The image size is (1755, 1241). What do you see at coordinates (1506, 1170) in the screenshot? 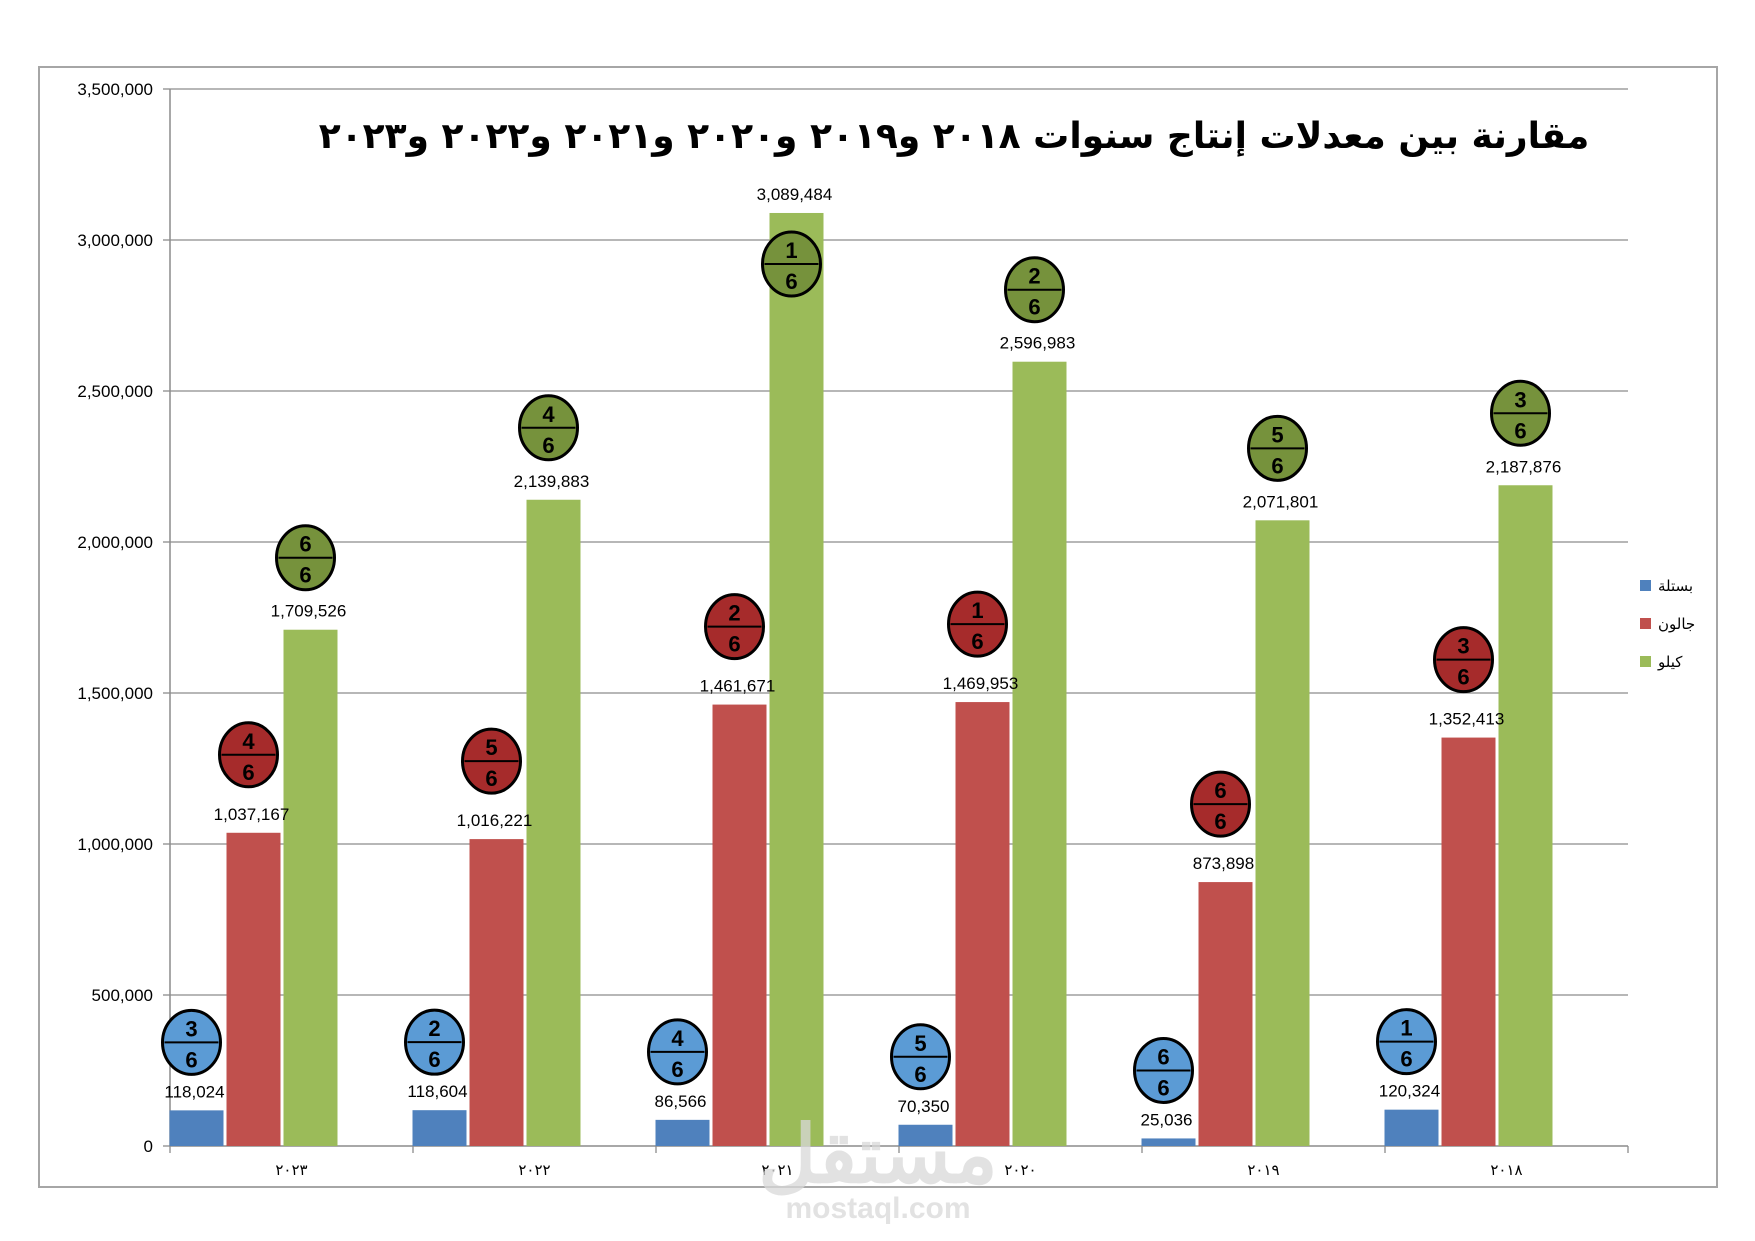
I see `x-tick-label: ٢٠١٨` at bounding box center [1506, 1170].